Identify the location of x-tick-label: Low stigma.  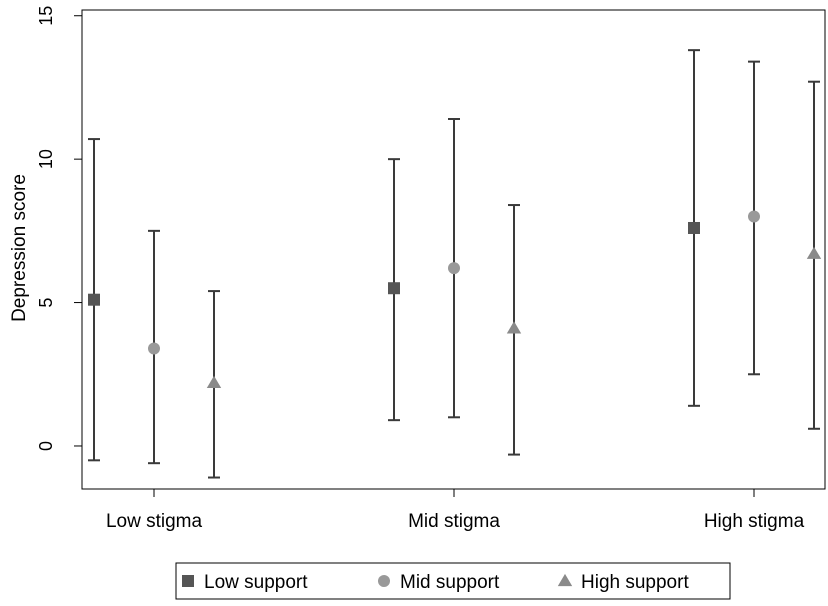
(154, 521).